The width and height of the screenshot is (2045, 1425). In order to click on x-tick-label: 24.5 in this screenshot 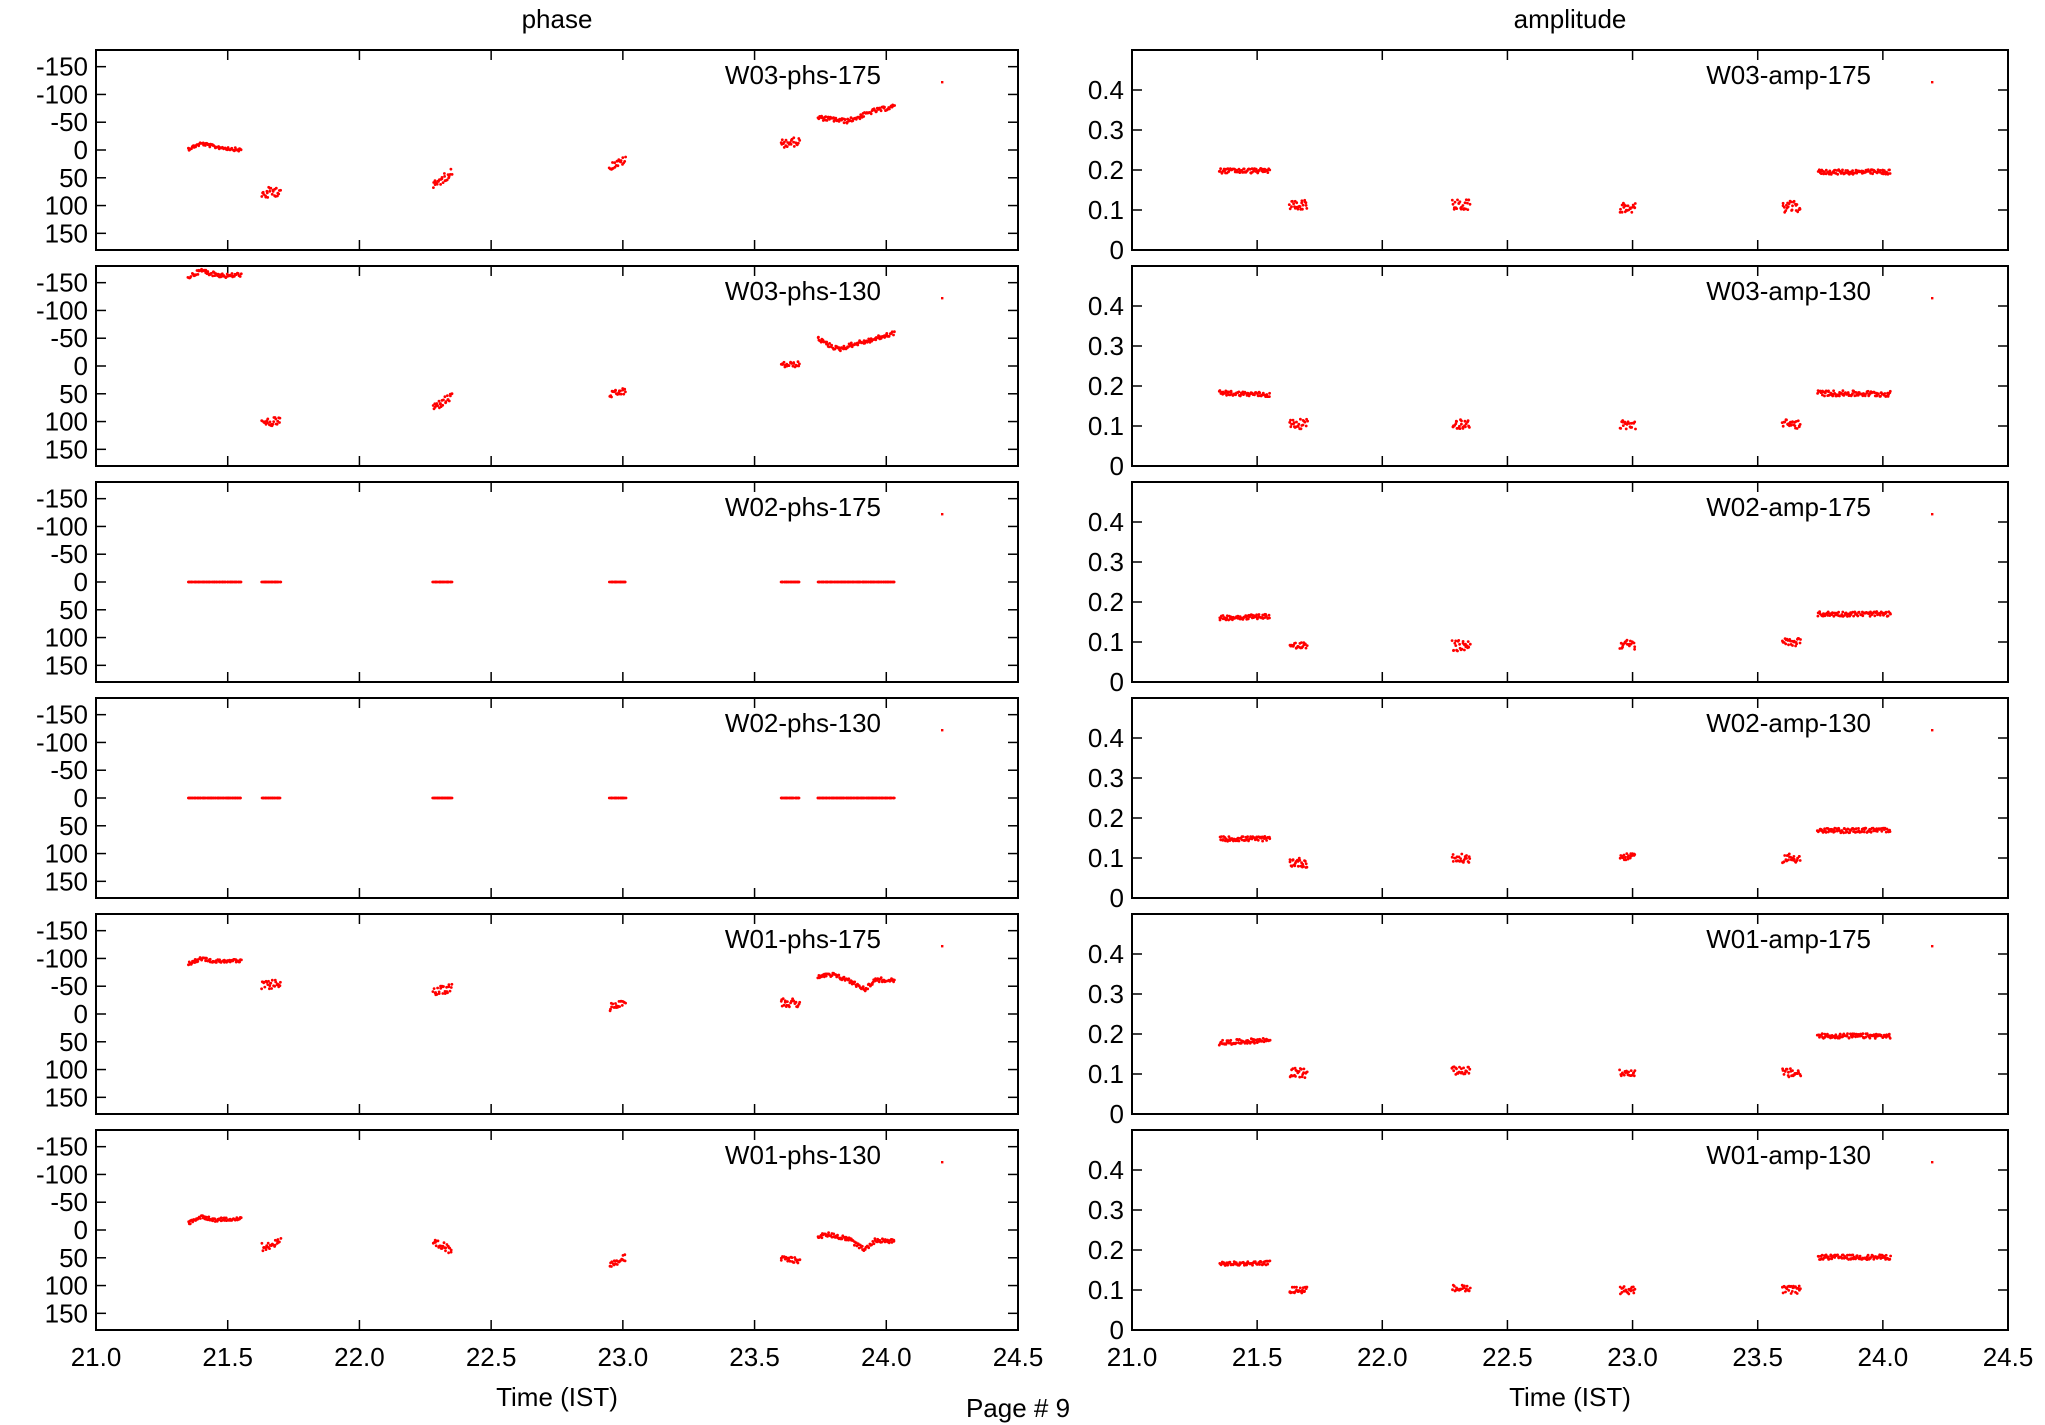, I will do `click(1018, 1357)`.